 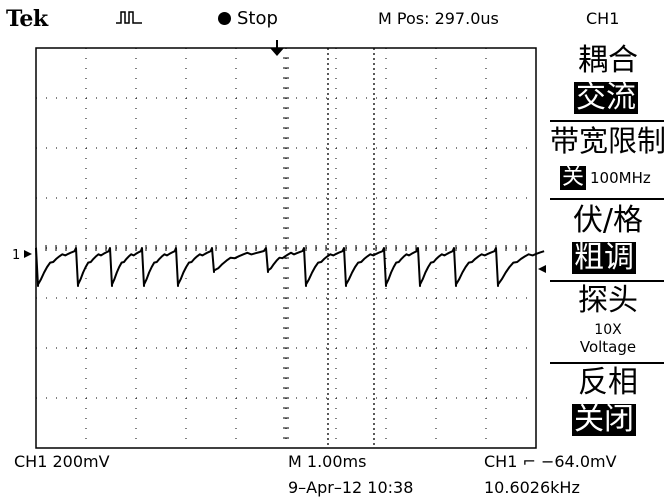 I want to click on coupling-value: 交流, so click(x=606, y=97).